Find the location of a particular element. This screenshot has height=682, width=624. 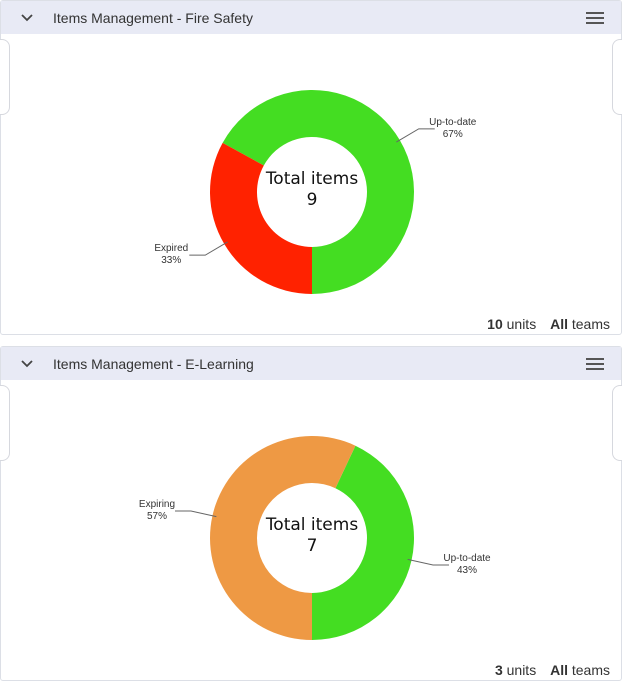

slice-label: Expired is located at coordinates (171, 248).